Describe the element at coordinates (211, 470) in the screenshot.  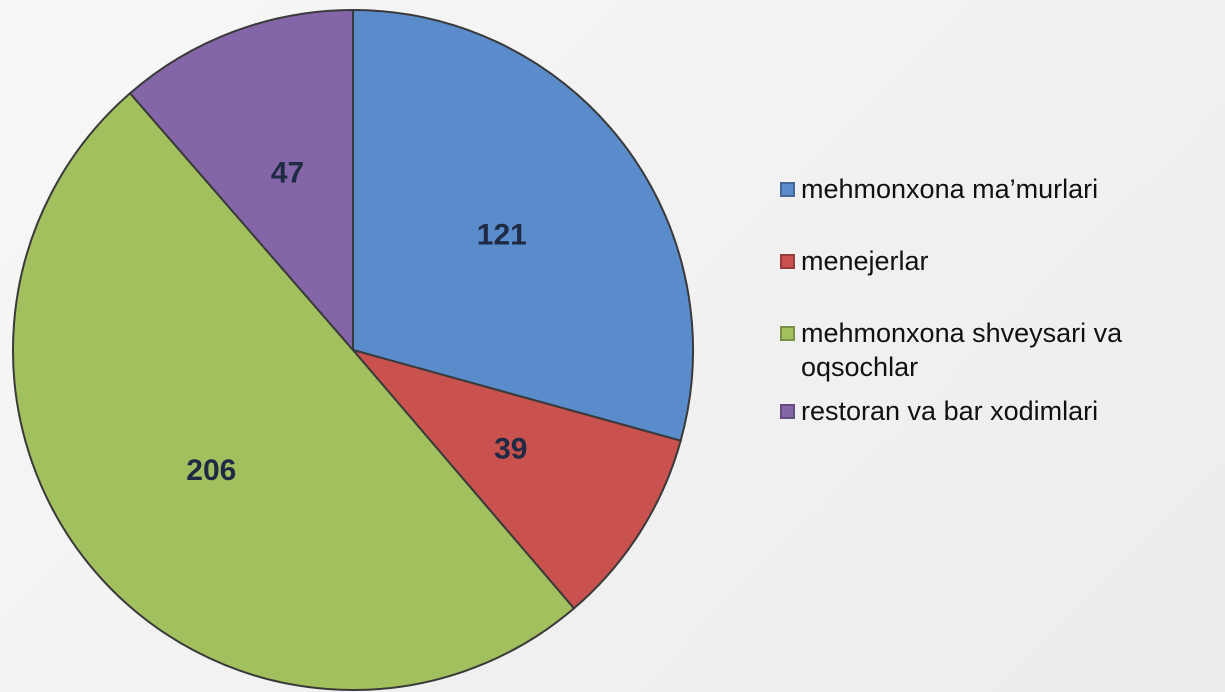
I see `data-label: 206` at that location.